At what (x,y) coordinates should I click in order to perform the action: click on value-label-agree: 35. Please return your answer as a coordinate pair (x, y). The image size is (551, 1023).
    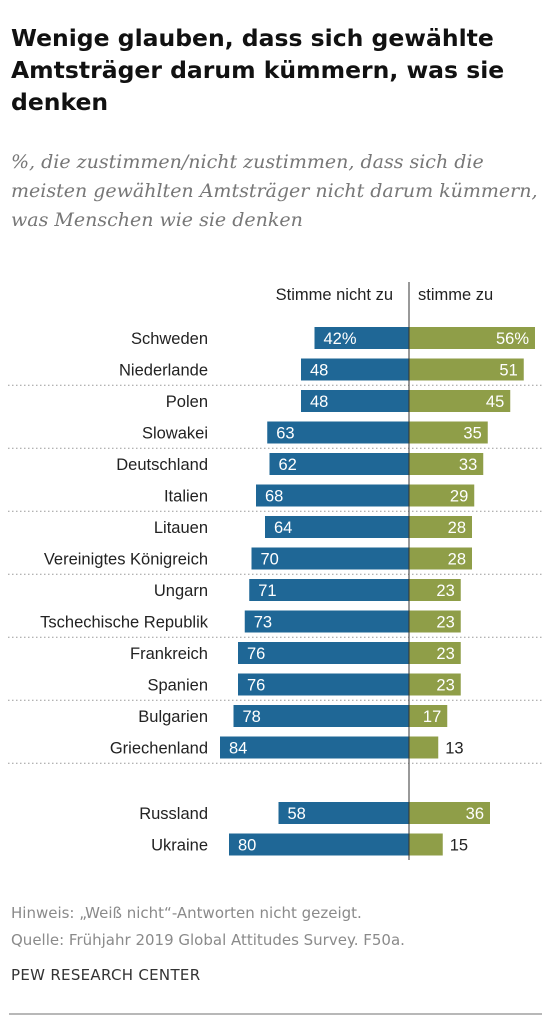
    Looking at the image, I should click on (472, 434).